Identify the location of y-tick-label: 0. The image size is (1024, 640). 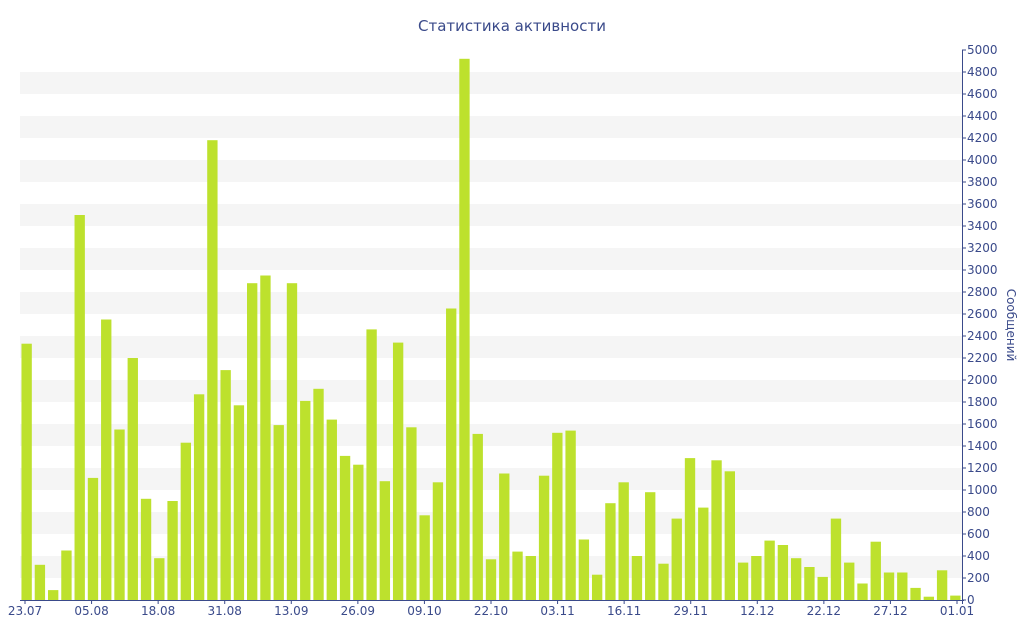
(971, 600).